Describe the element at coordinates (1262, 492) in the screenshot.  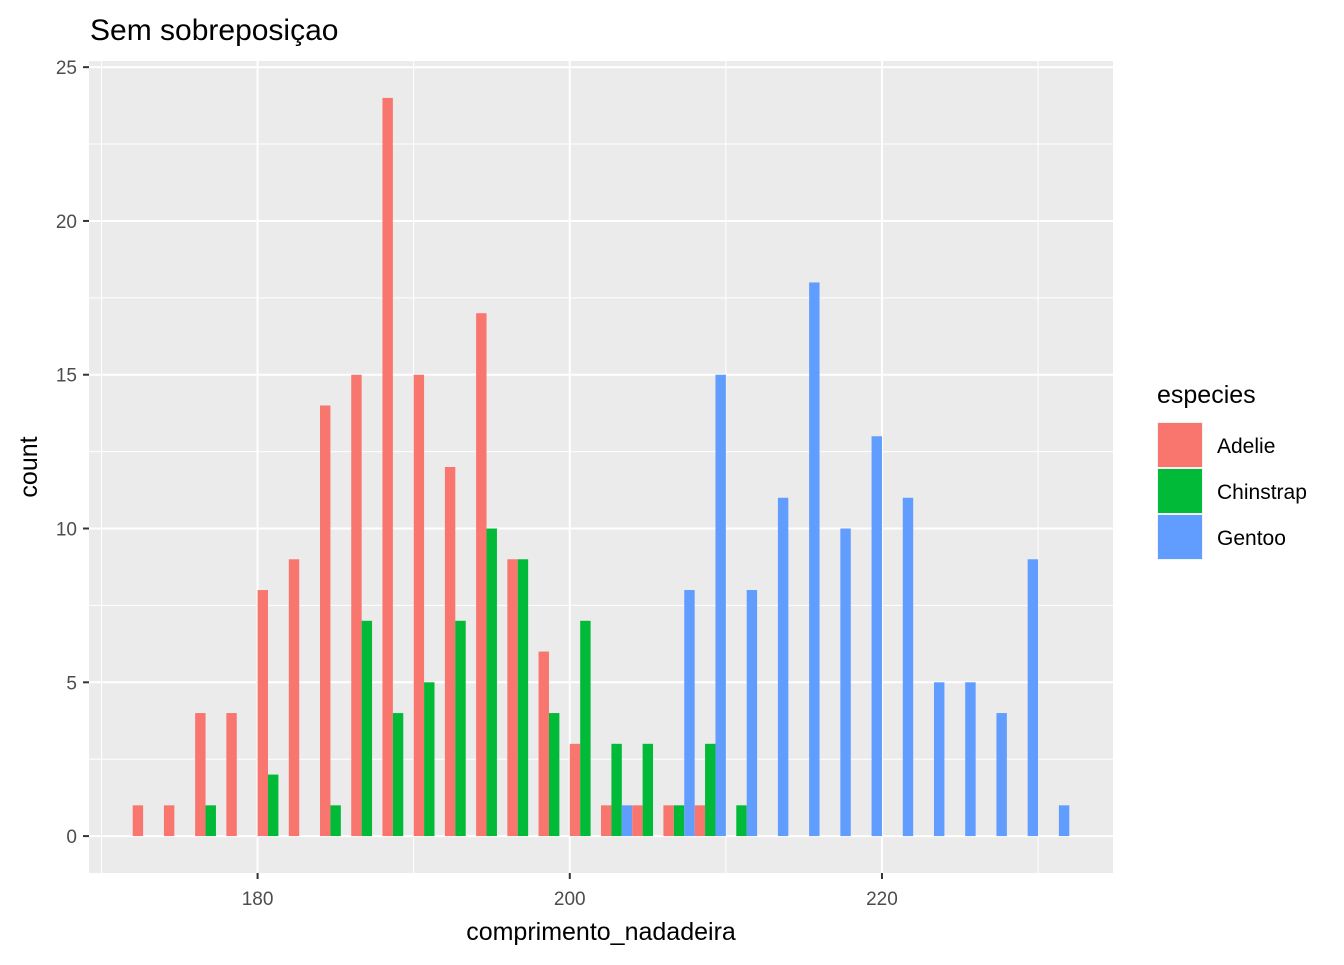
I see `legend-label-chinstrap: Chinstrap` at that location.